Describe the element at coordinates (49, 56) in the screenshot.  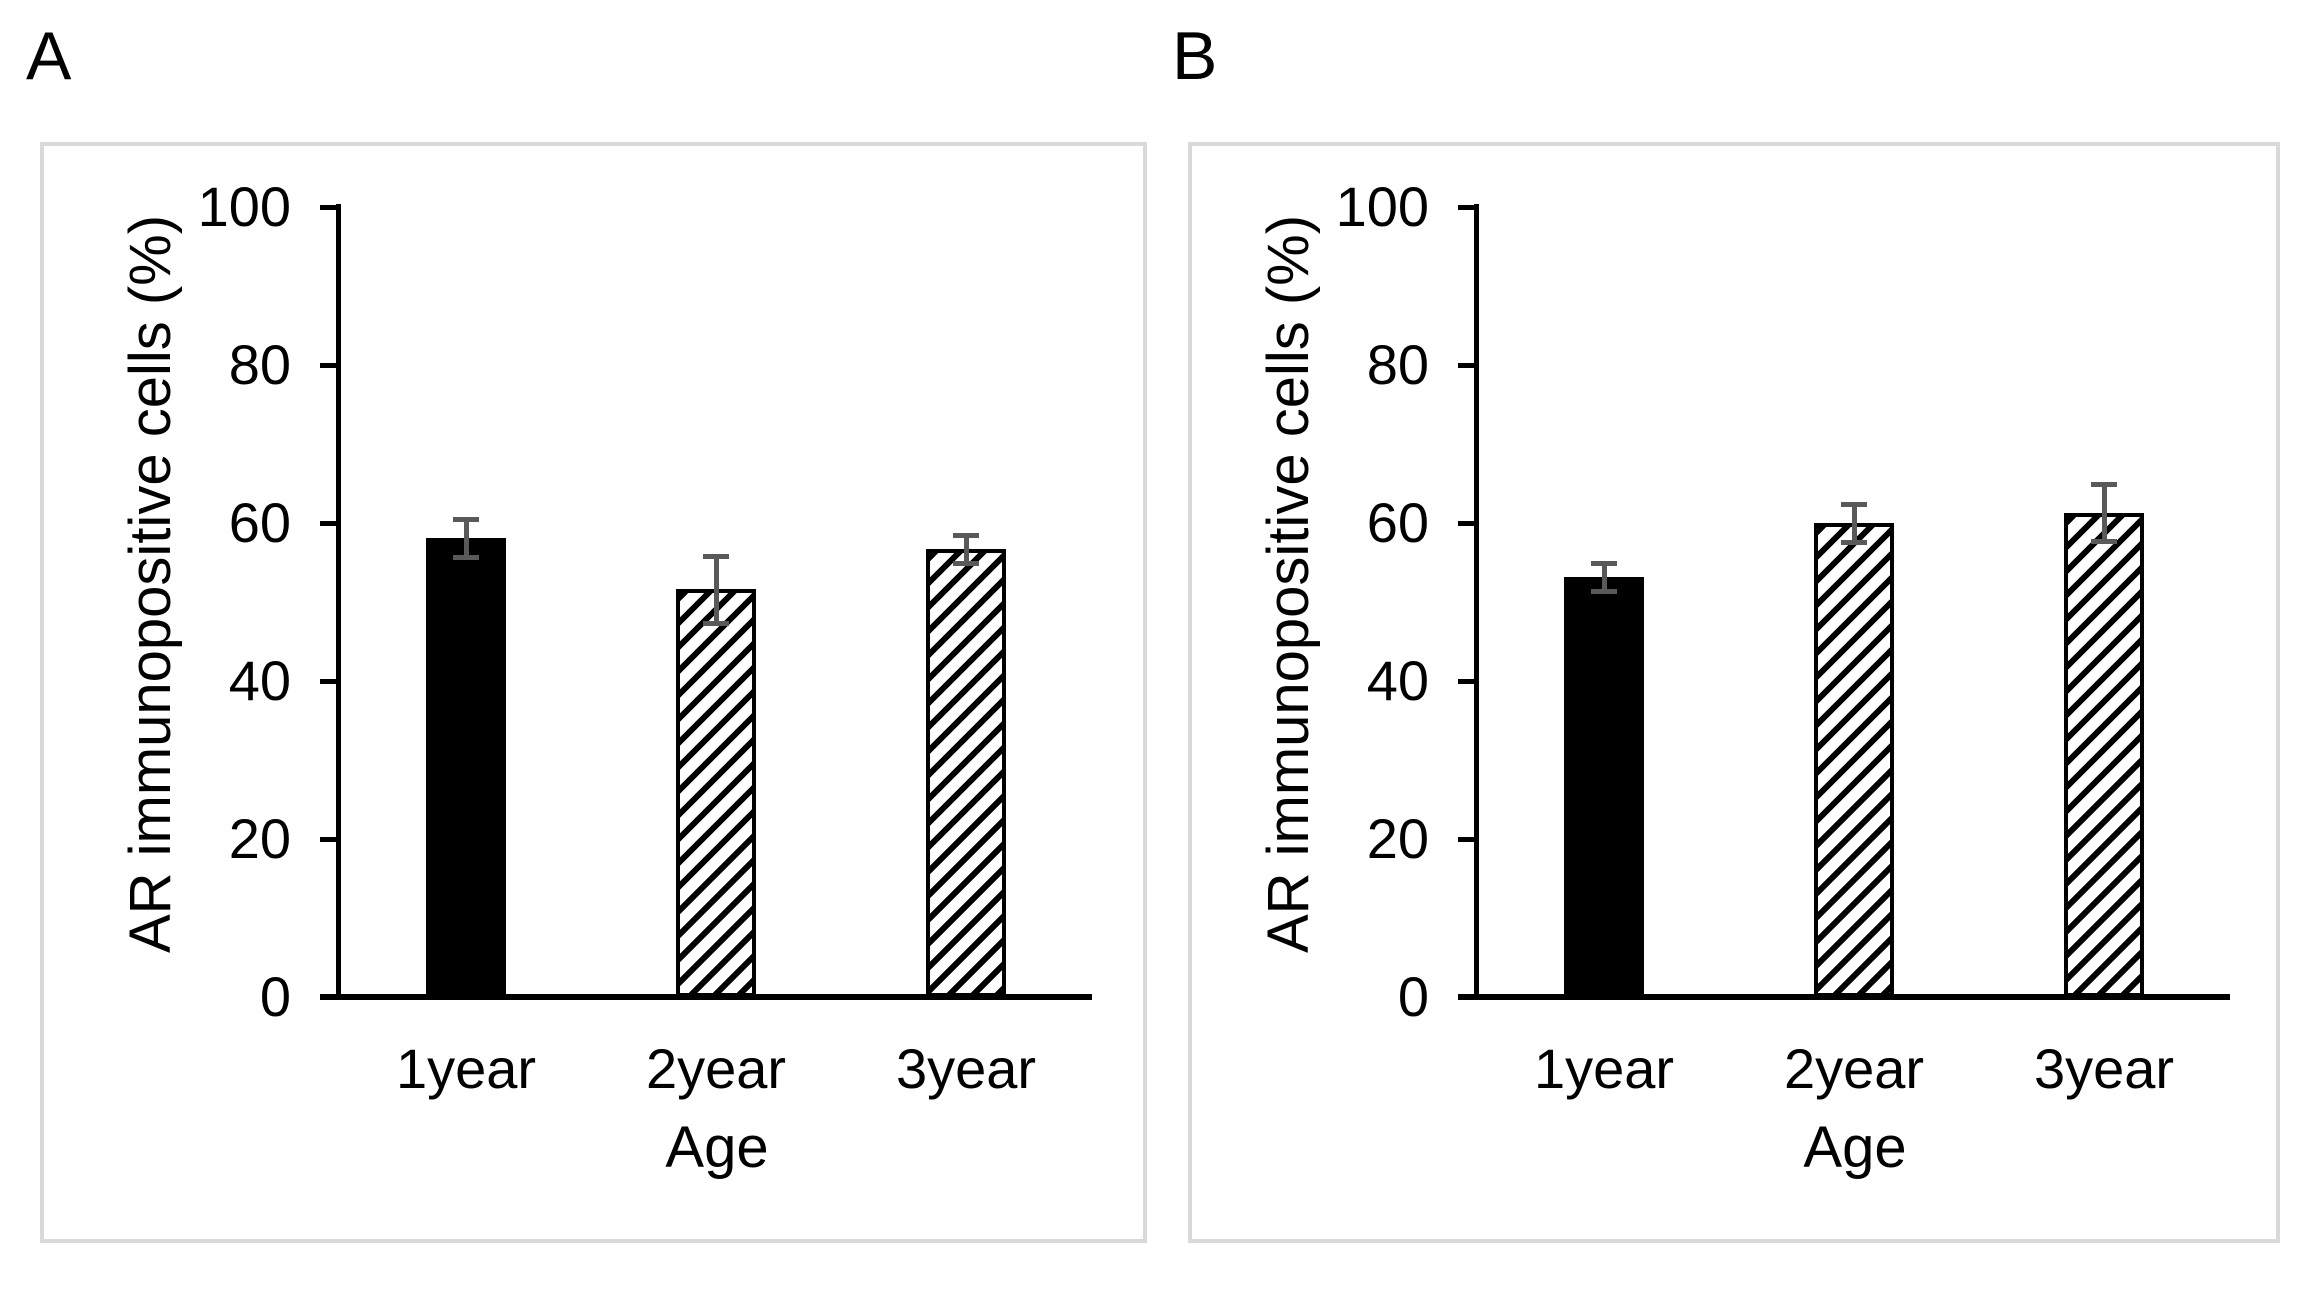
I see `panel-a-label: A` at that location.